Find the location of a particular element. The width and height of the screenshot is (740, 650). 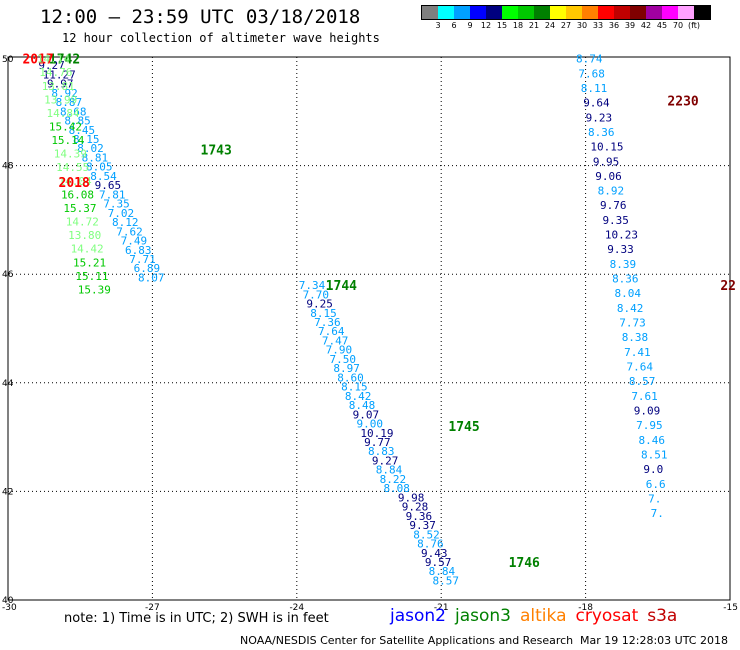

swh-value-label: 10.15 is located at coordinates (606, 147).